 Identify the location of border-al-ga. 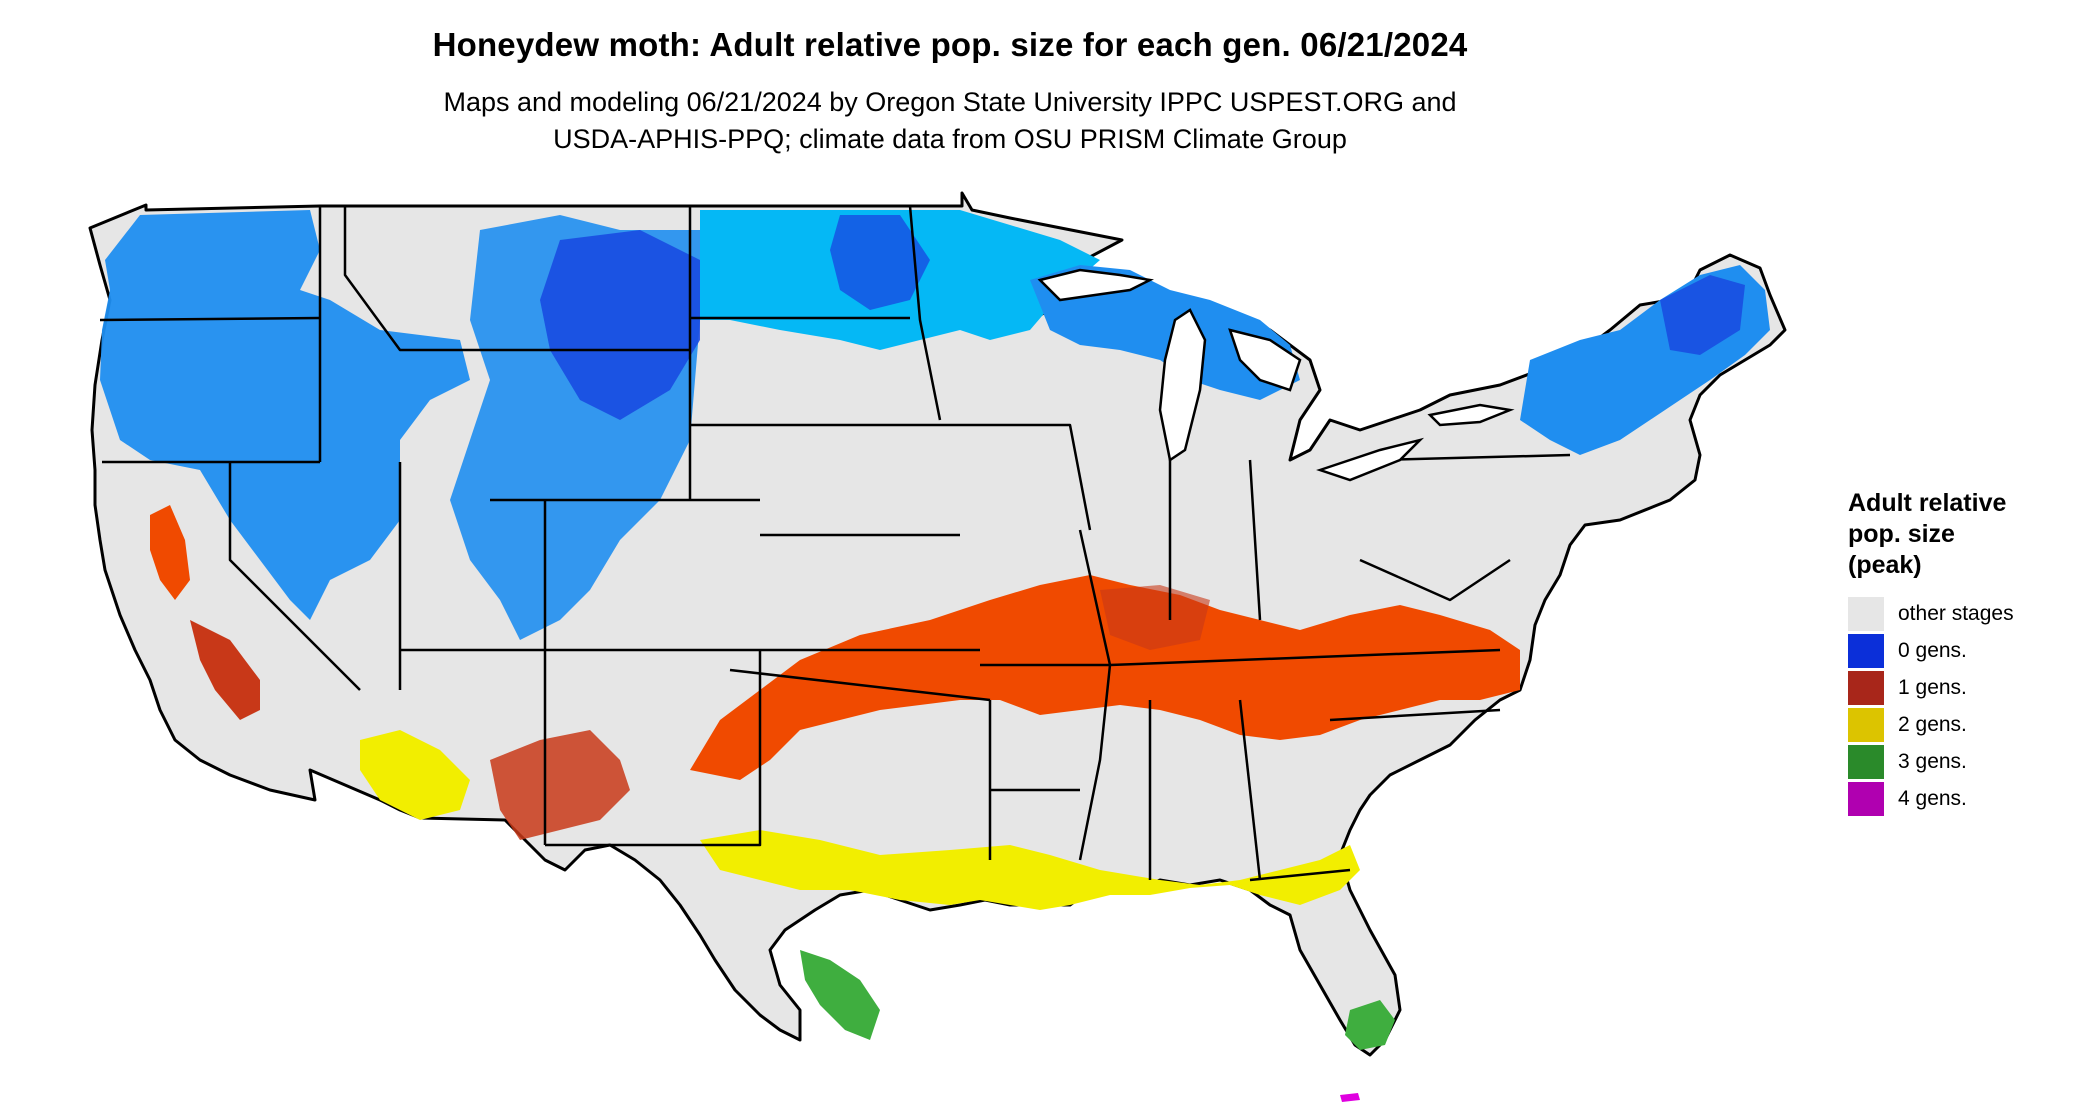
(1250, 790).